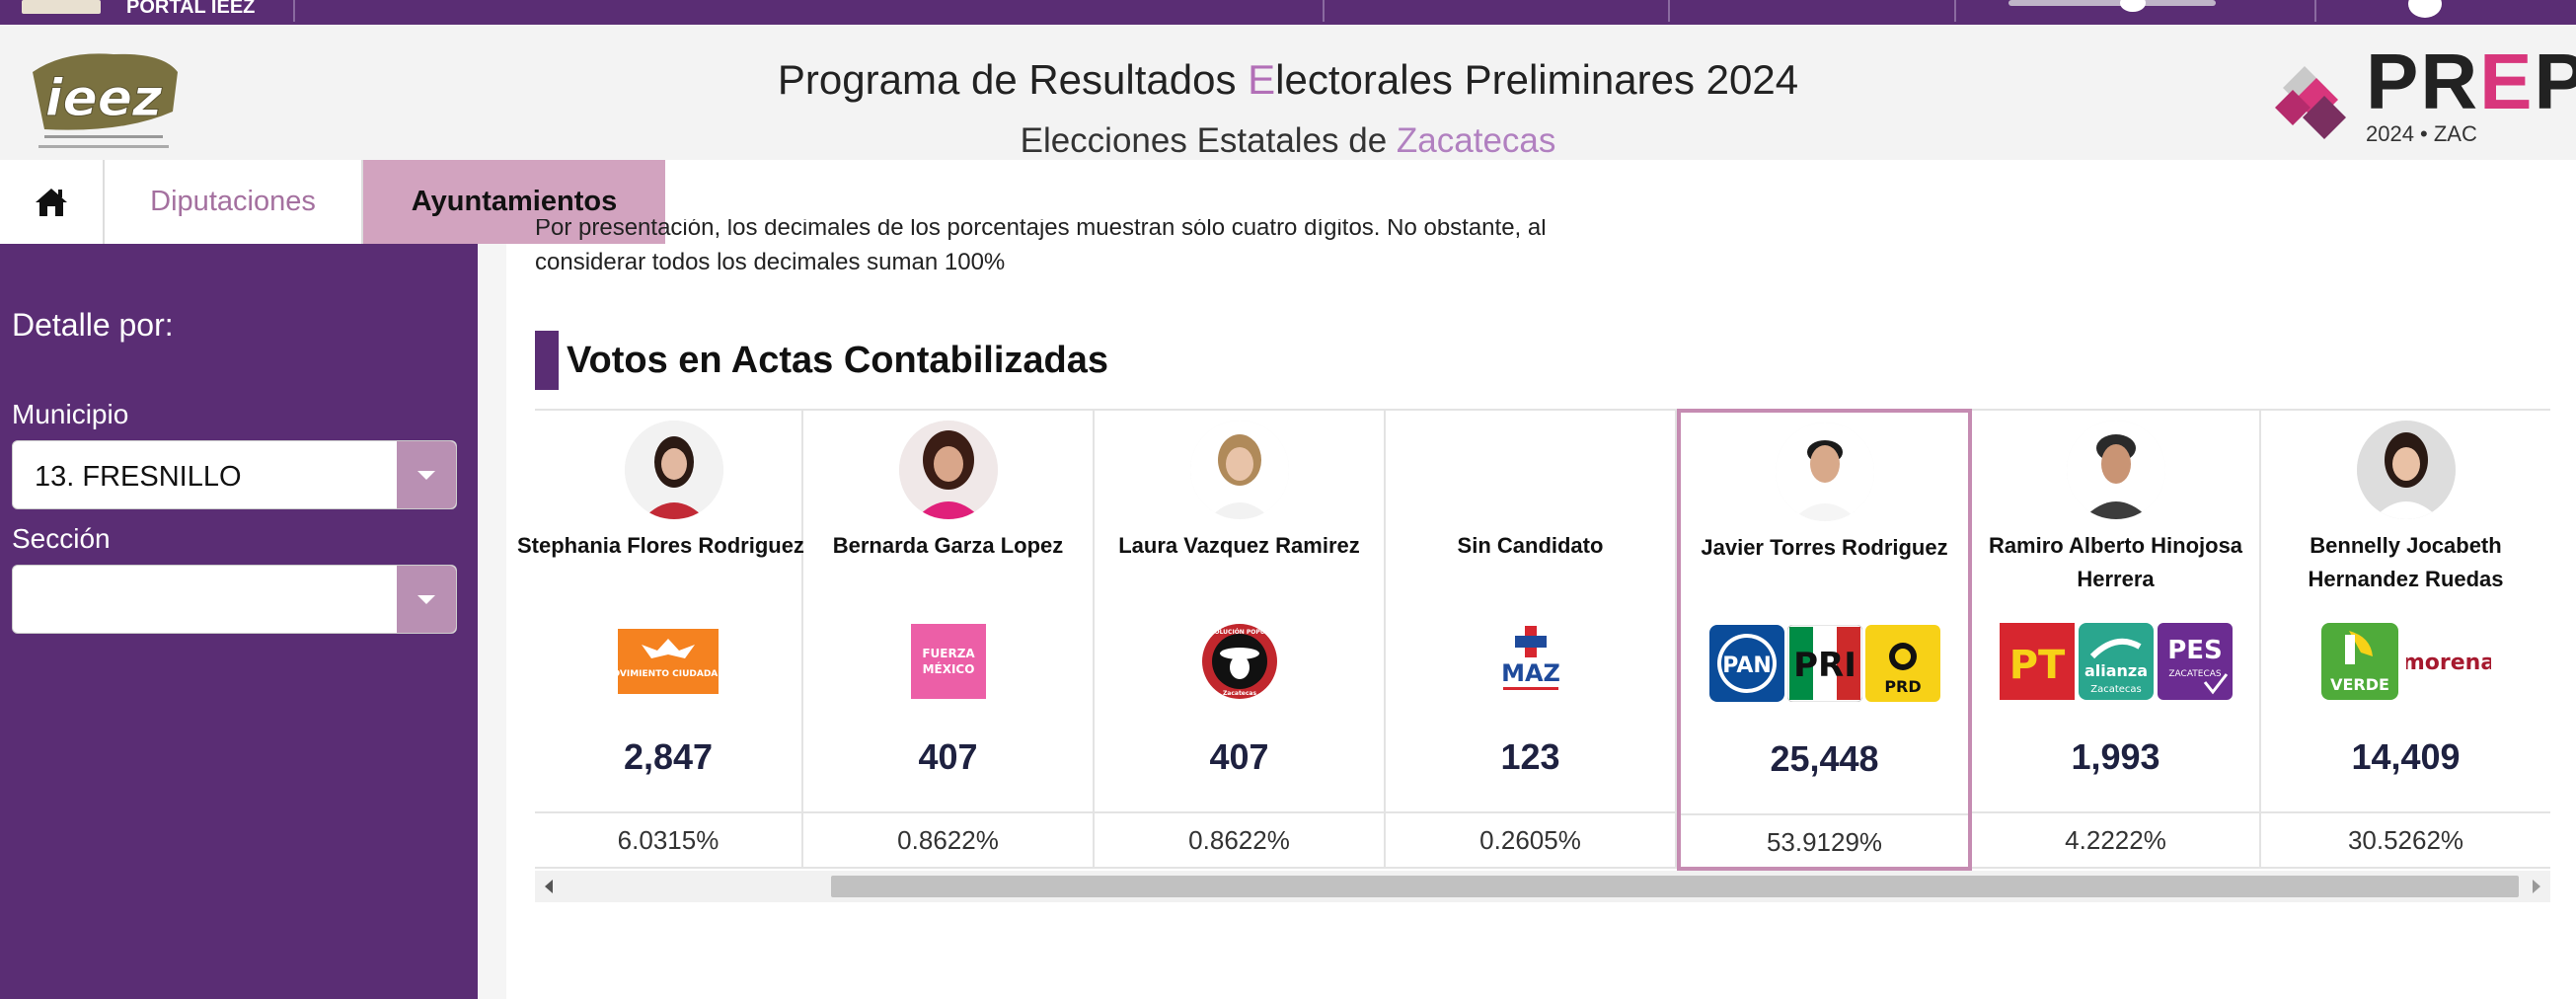 The image size is (2576, 999). Describe the element at coordinates (668, 674) in the screenshot. I see `svg-text: MOVIMIENTO CIUDADANO` at that location.